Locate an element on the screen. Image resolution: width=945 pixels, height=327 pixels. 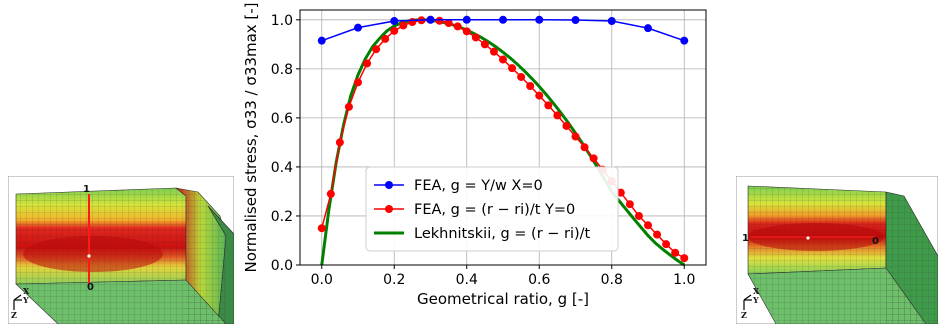
x-tick-label: 0.4 is located at coordinates (467, 280).